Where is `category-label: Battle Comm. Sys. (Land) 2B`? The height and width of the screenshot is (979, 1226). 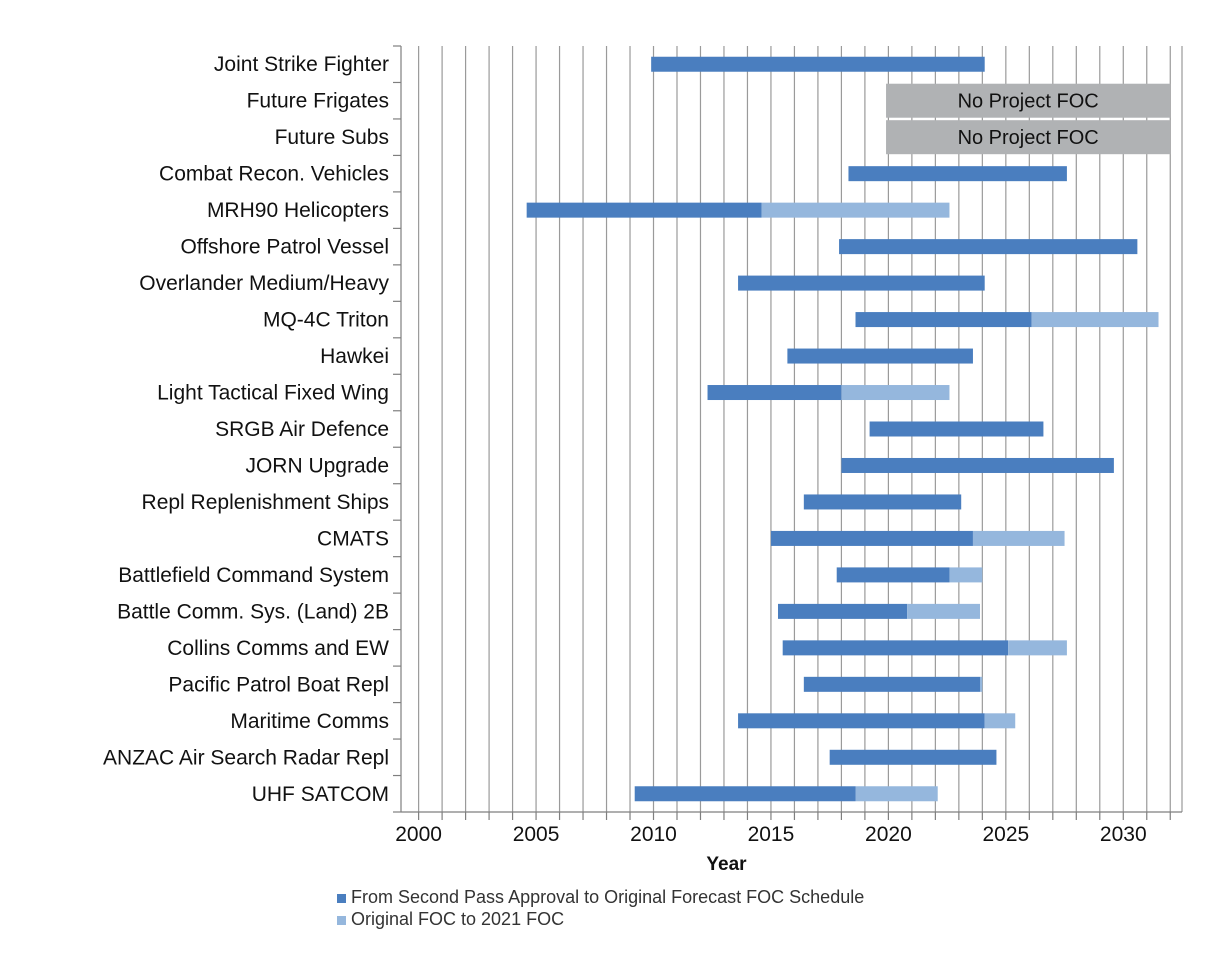 category-label: Battle Comm. Sys. (Land) 2B is located at coordinates (253, 611).